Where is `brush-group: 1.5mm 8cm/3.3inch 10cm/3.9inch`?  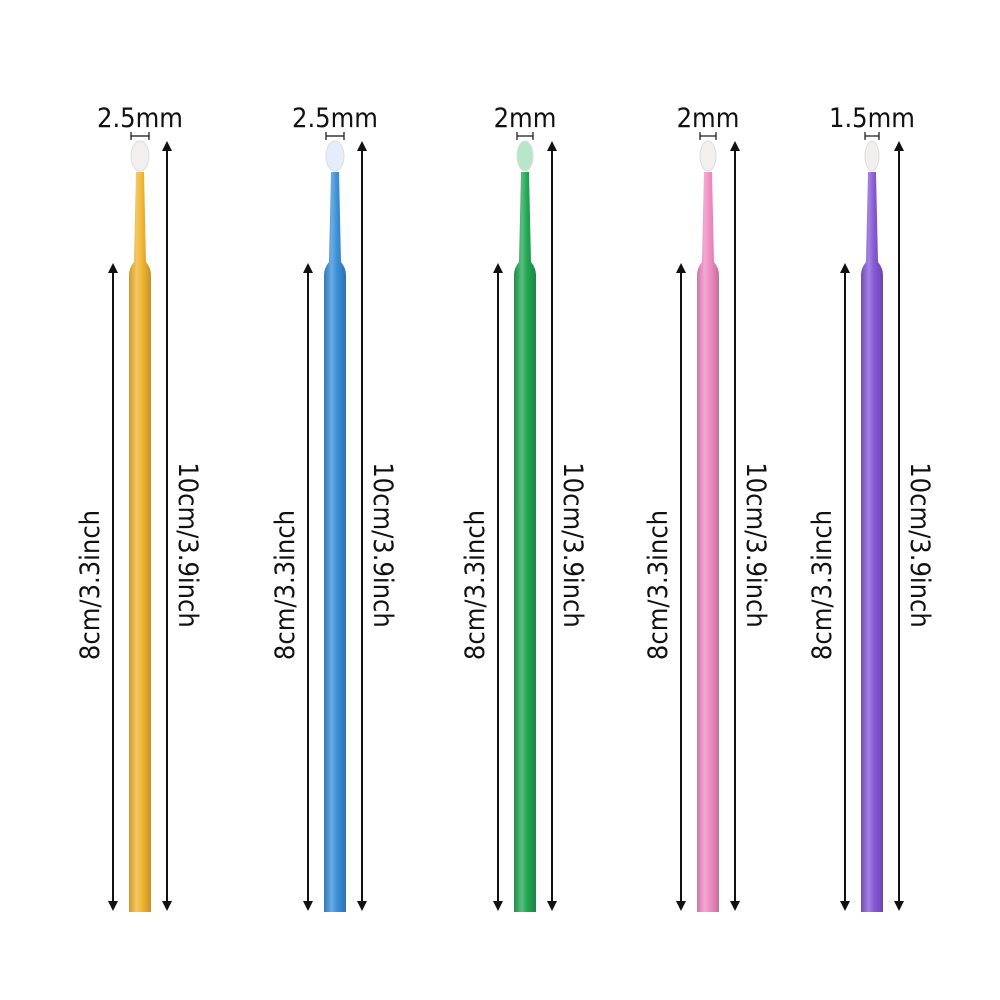 brush-group: 1.5mm 8cm/3.3inch 10cm/3.9inch is located at coordinates (871, 507).